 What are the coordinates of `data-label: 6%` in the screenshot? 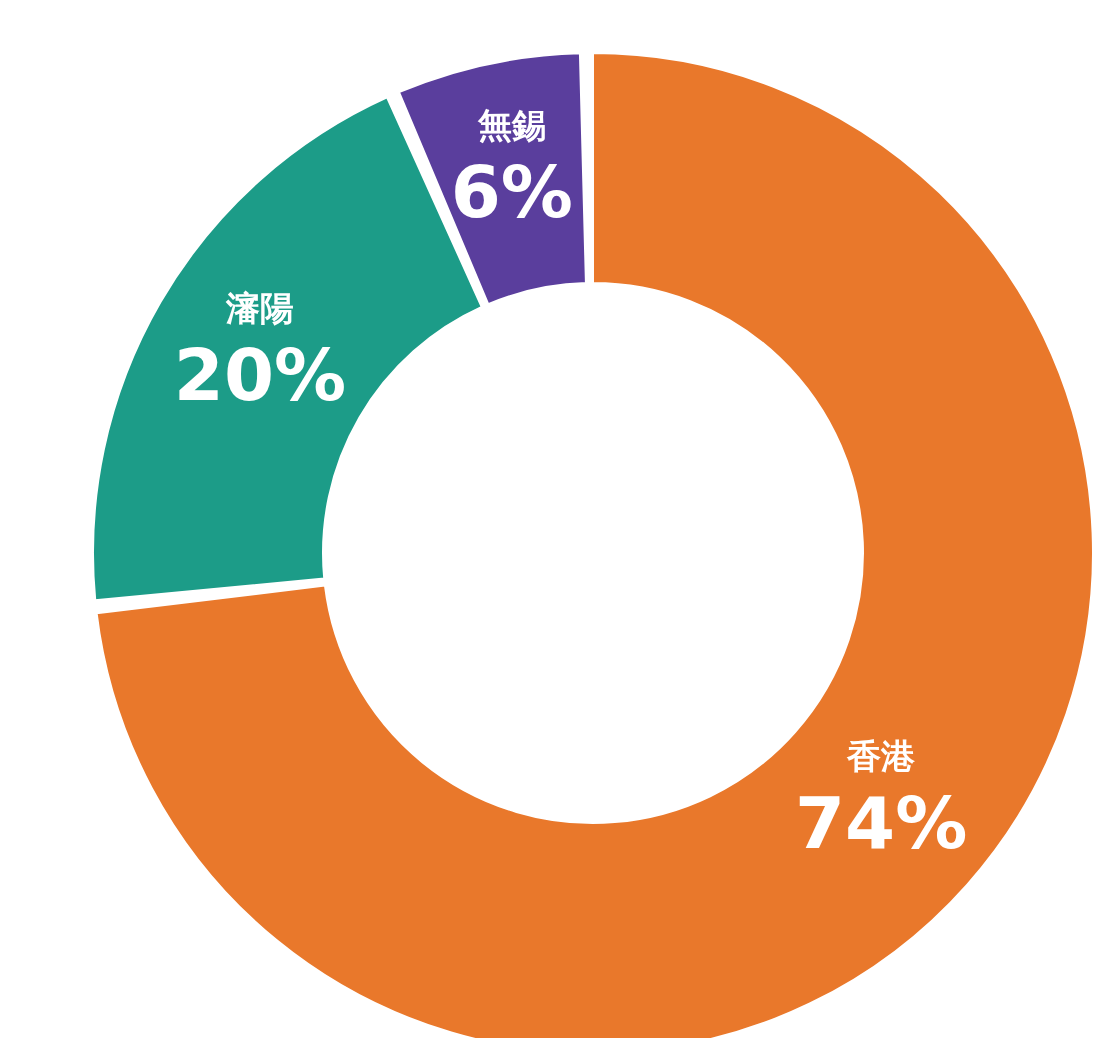 It's located at (511, 191).